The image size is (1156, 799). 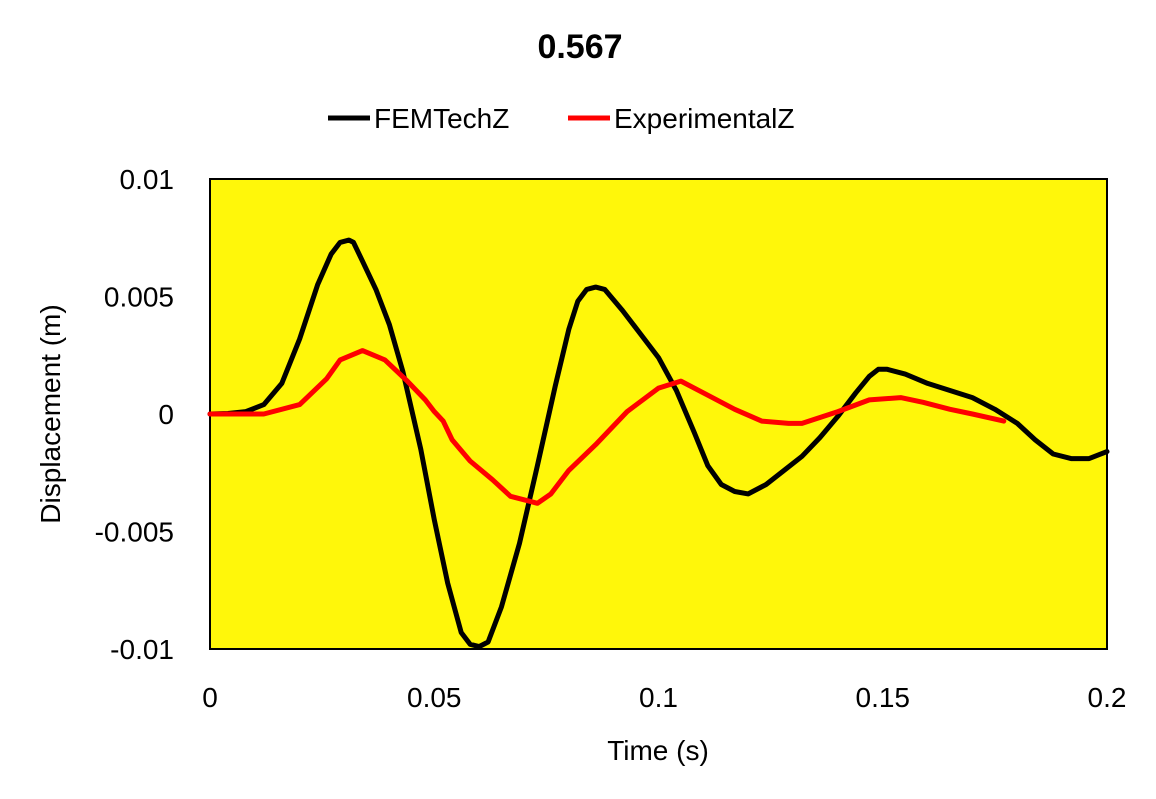 I want to click on y-tick-label: 0.01, so click(x=147, y=179).